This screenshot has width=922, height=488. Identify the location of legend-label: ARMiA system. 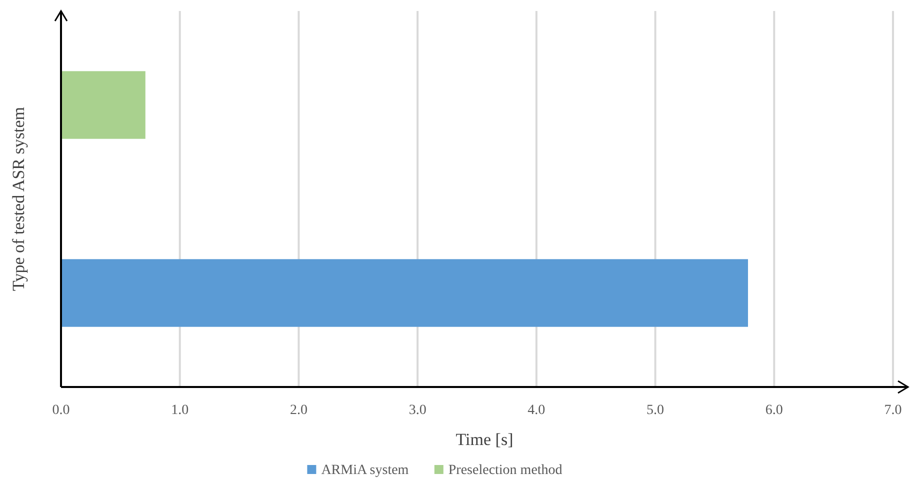
(365, 470).